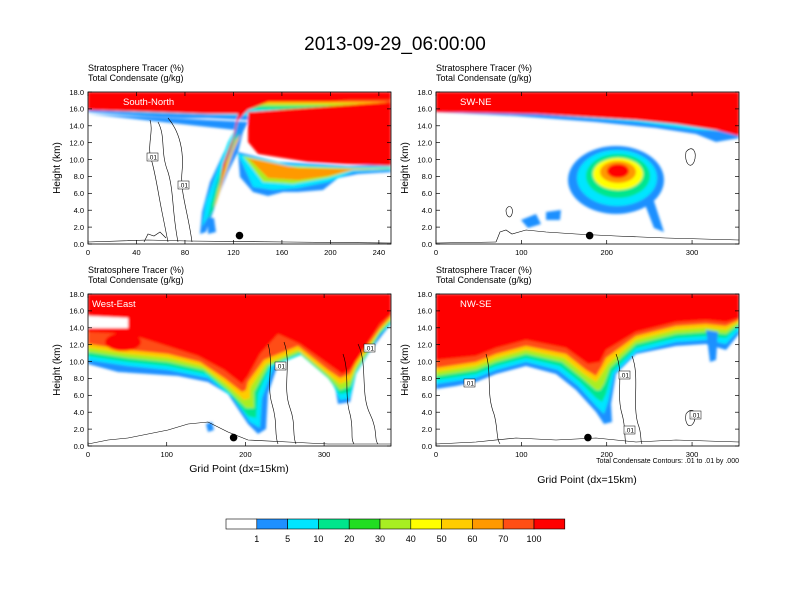  Describe the element at coordinates (349, 539) in the screenshot. I see `colorbar-label: 20` at that location.